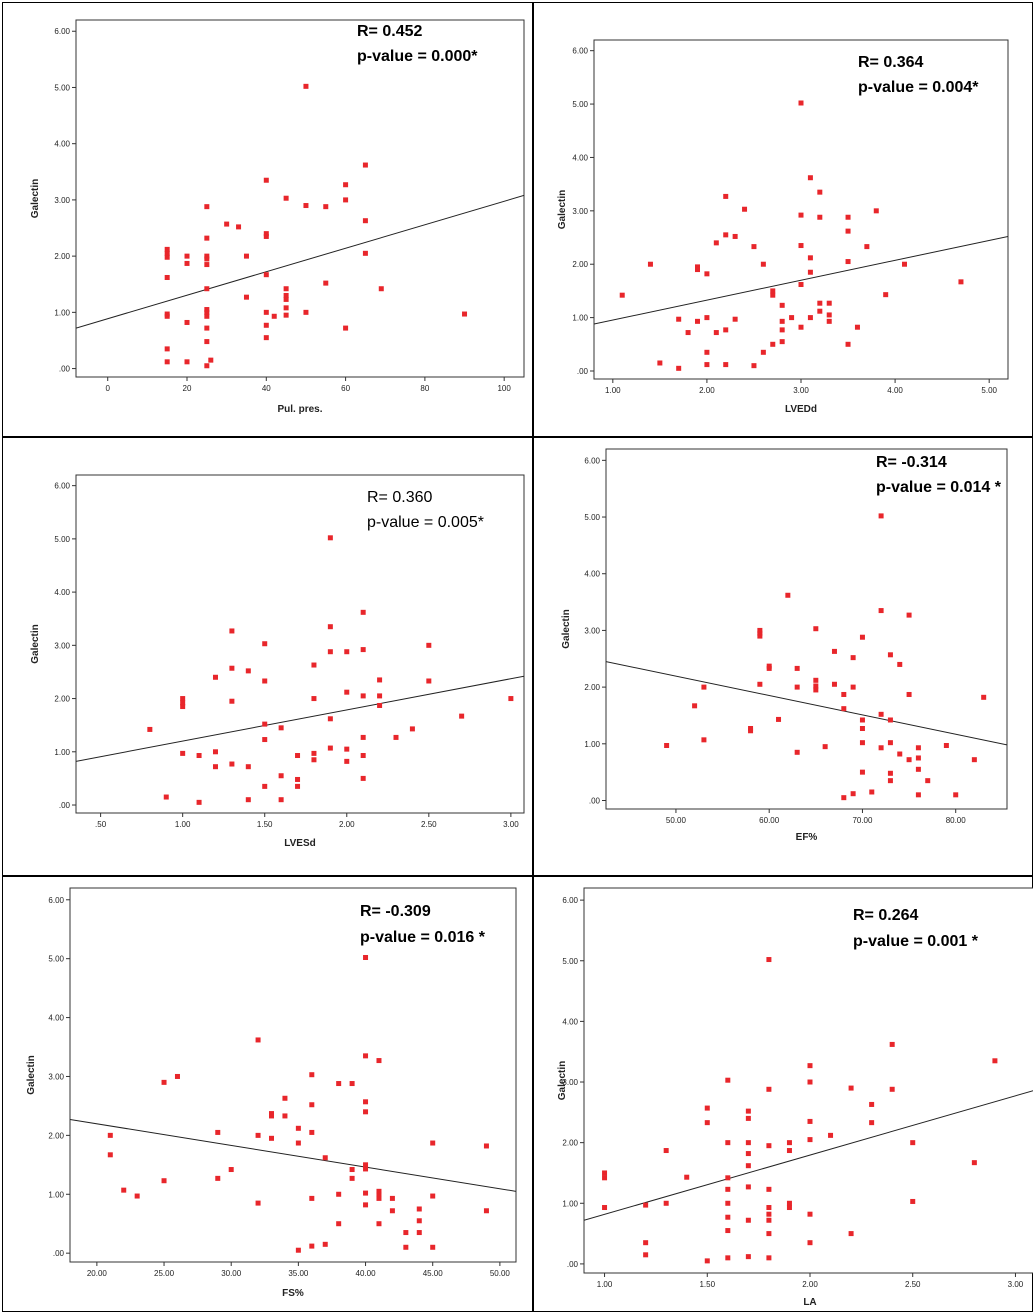 This screenshot has height=1314, width=1035. What do you see at coordinates (101, 824) in the screenshot?
I see `x-tick-label: .50` at bounding box center [101, 824].